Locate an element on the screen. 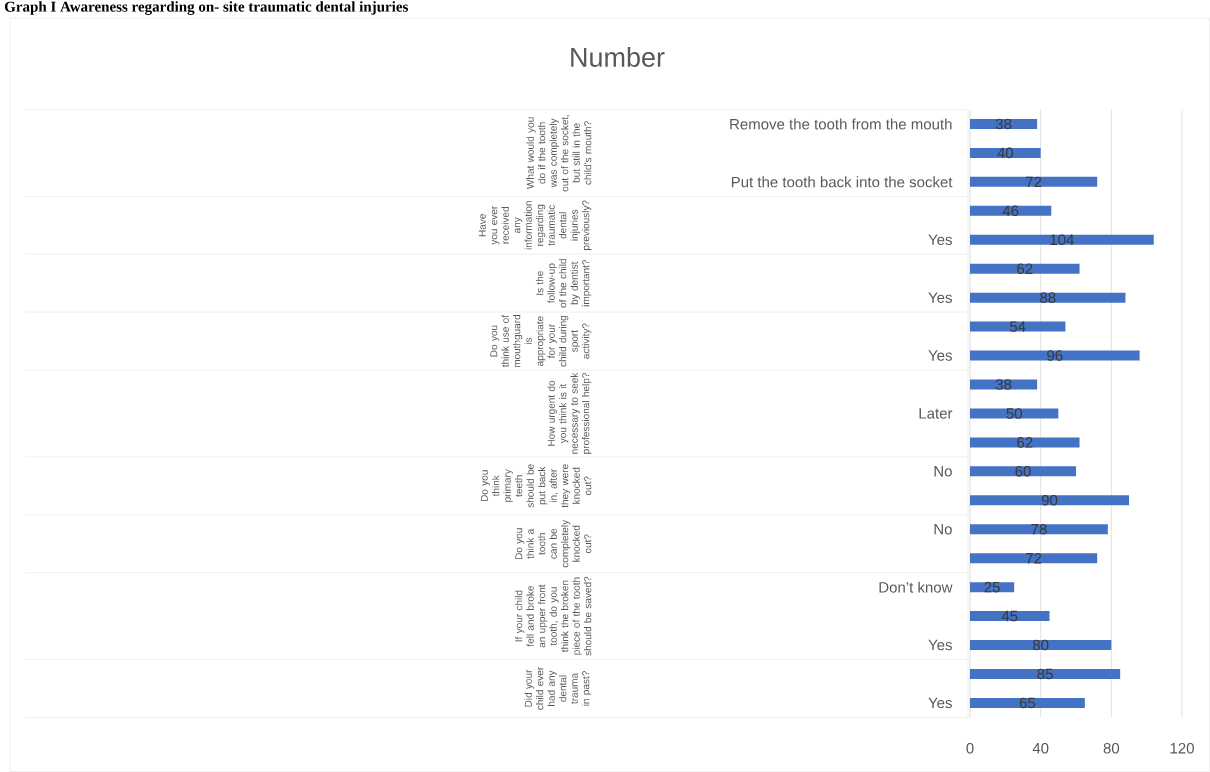 The height and width of the screenshot is (772, 1210). data-label: 88 is located at coordinates (1048, 297).